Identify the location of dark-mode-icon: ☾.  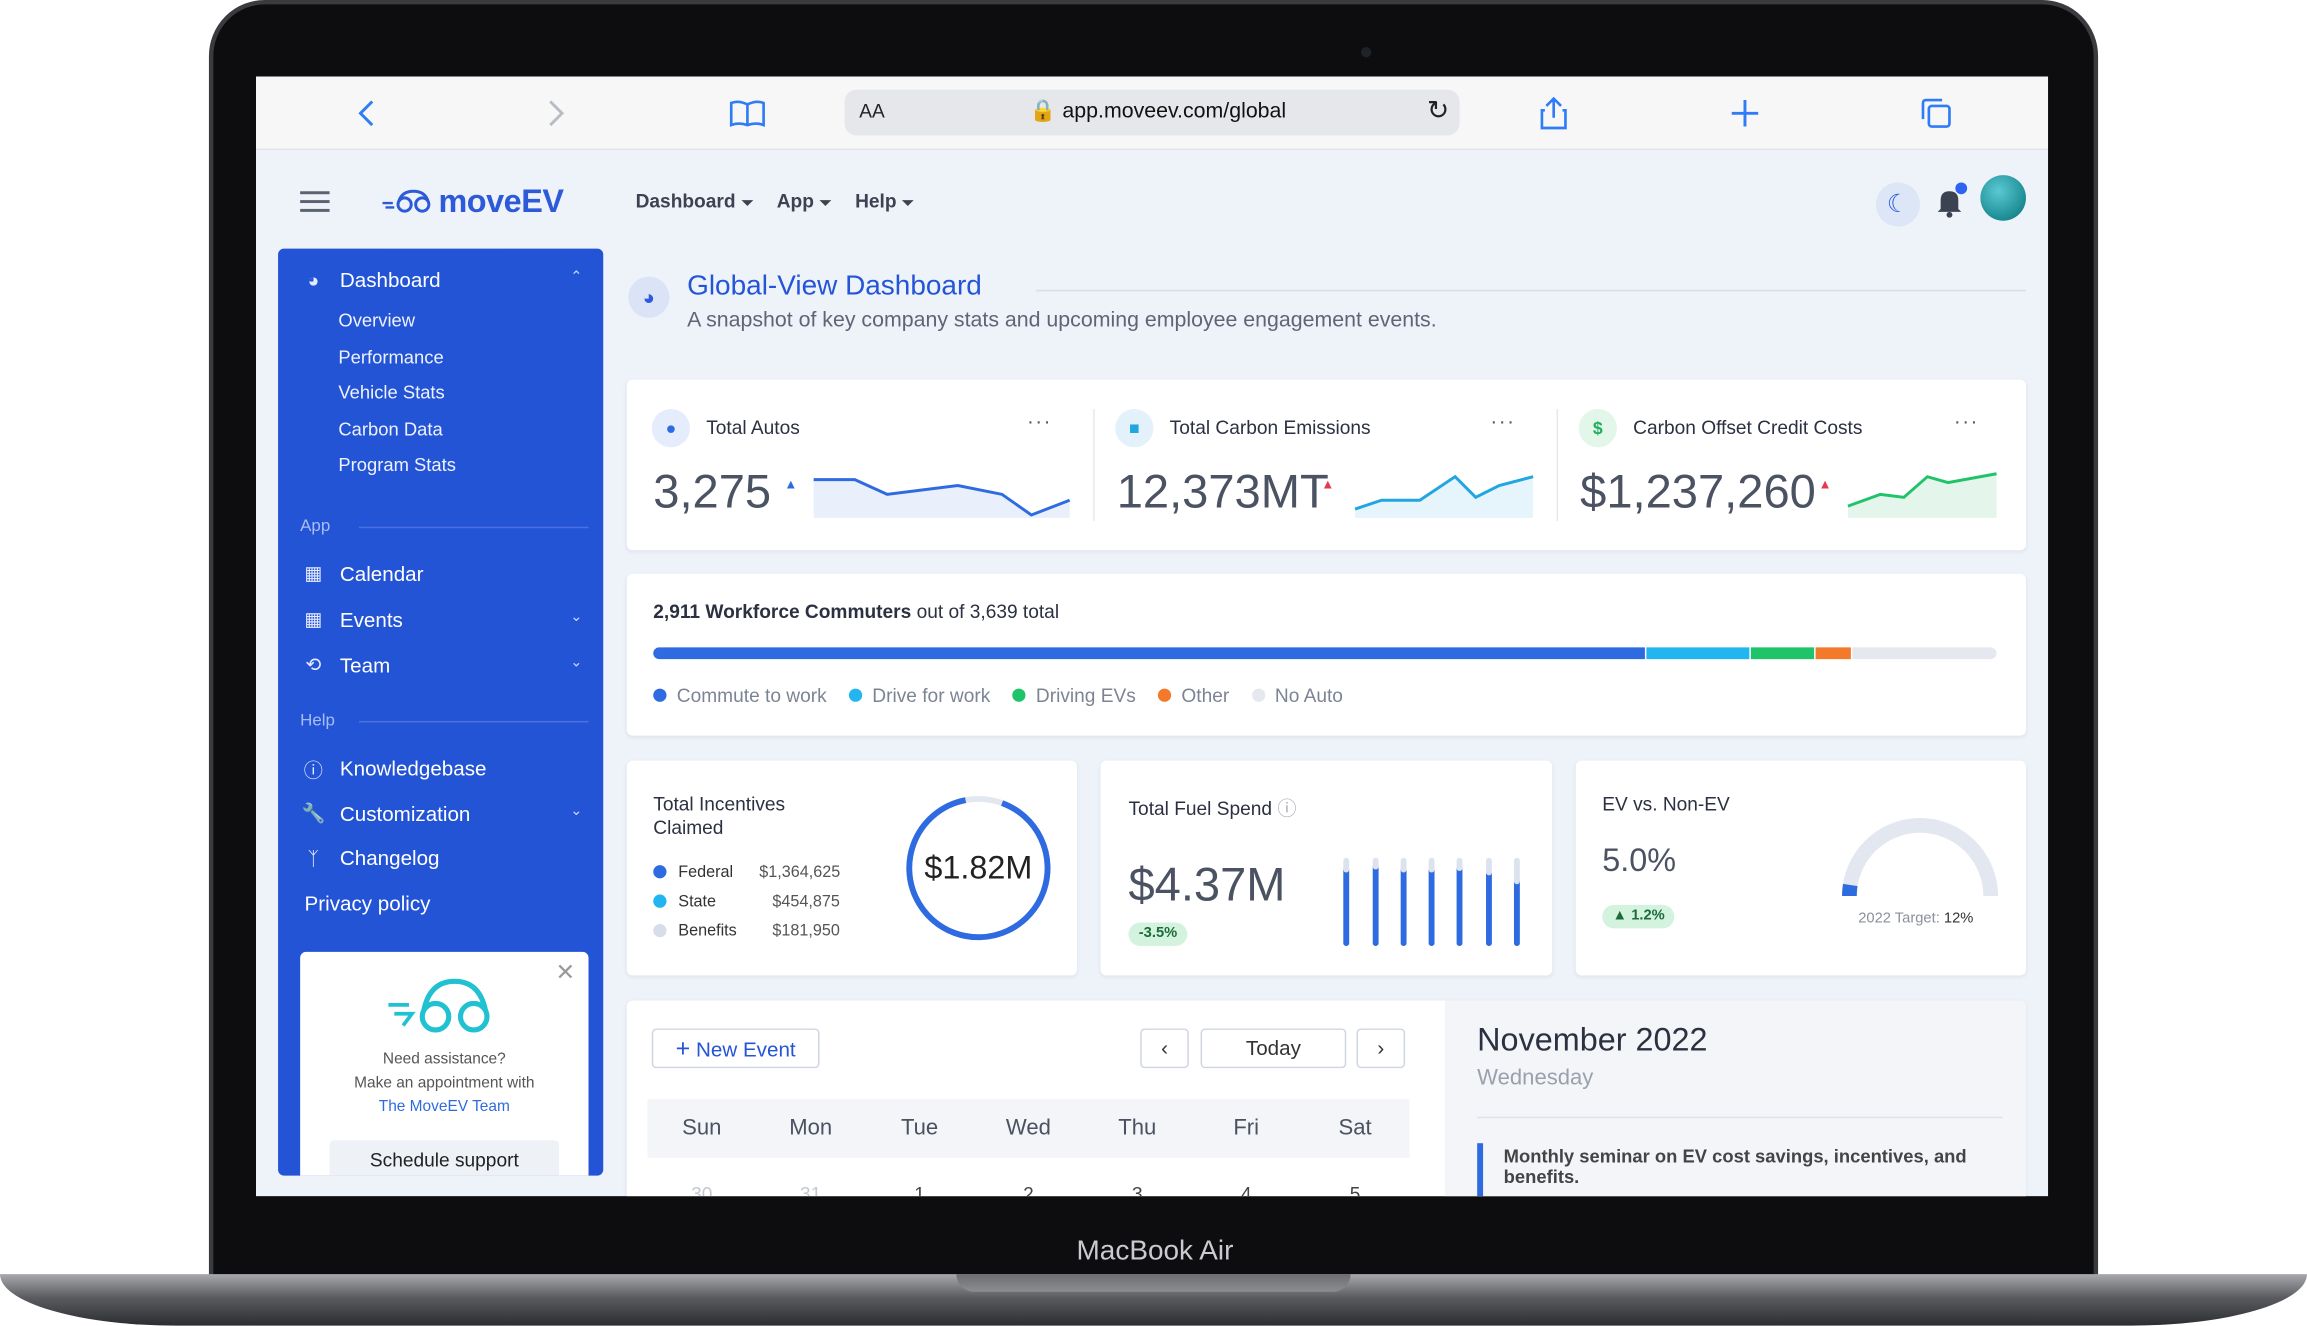
(1898, 204).